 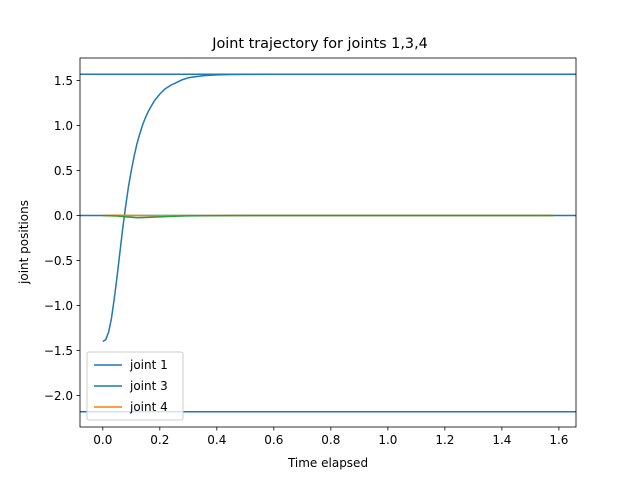 I want to click on x-tick-label: 1.2, so click(x=444, y=440).